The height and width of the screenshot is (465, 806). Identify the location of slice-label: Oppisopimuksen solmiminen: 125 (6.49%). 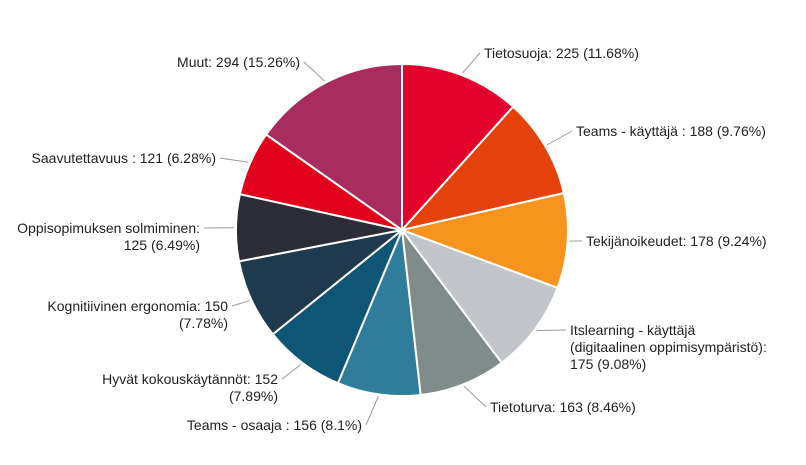
(108, 236).